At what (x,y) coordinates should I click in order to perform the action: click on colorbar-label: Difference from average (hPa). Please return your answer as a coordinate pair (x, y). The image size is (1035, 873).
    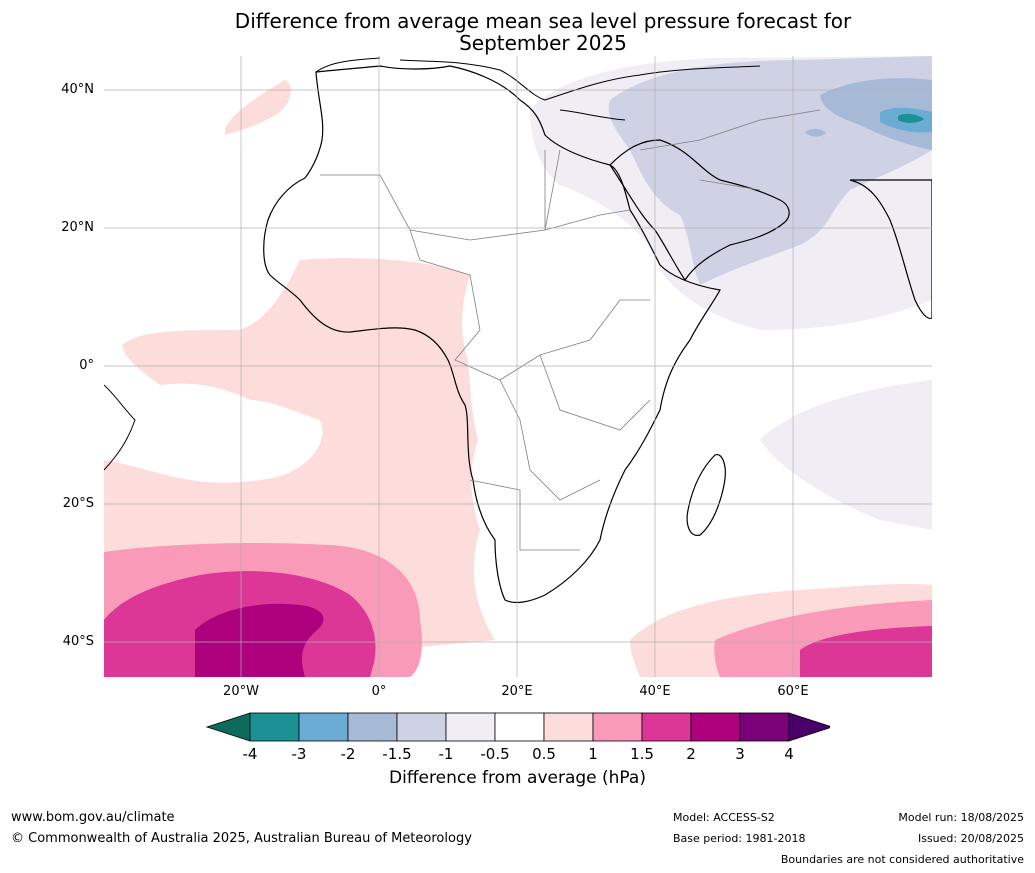
    Looking at the image, I should click on (517, 778).